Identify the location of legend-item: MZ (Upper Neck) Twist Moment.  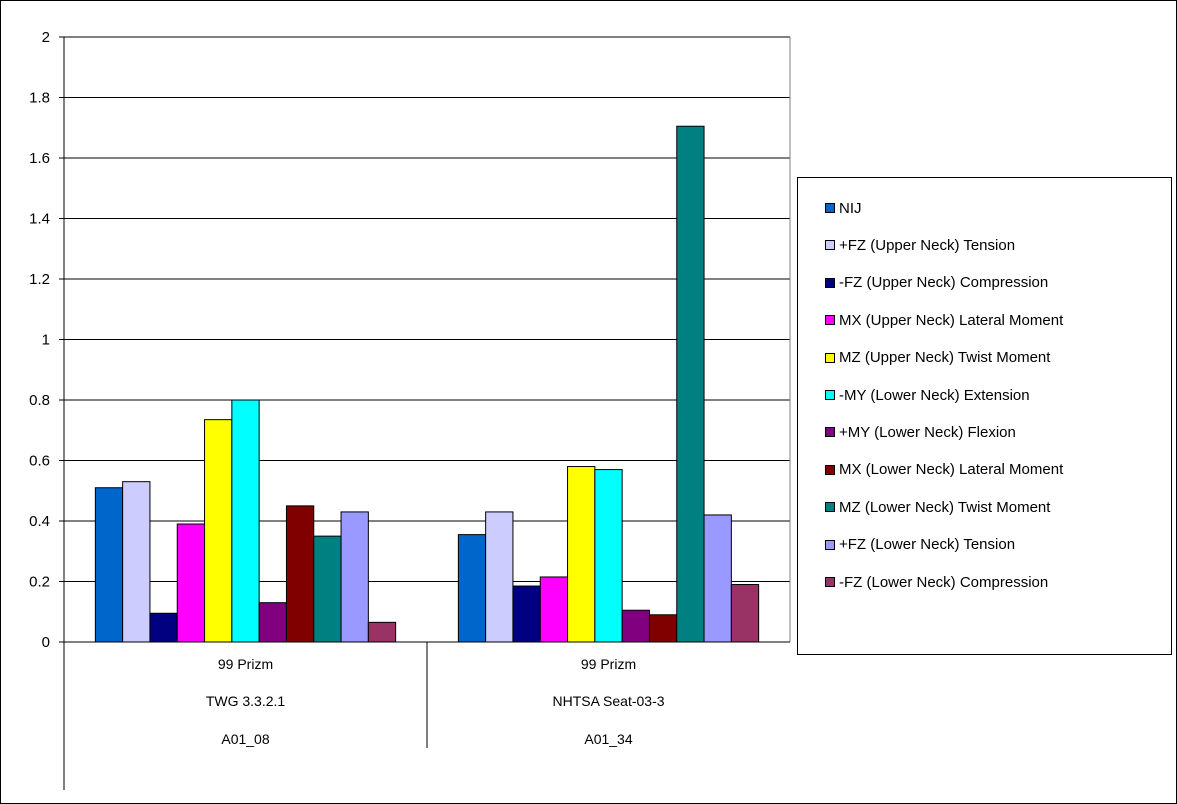
(937, 358).